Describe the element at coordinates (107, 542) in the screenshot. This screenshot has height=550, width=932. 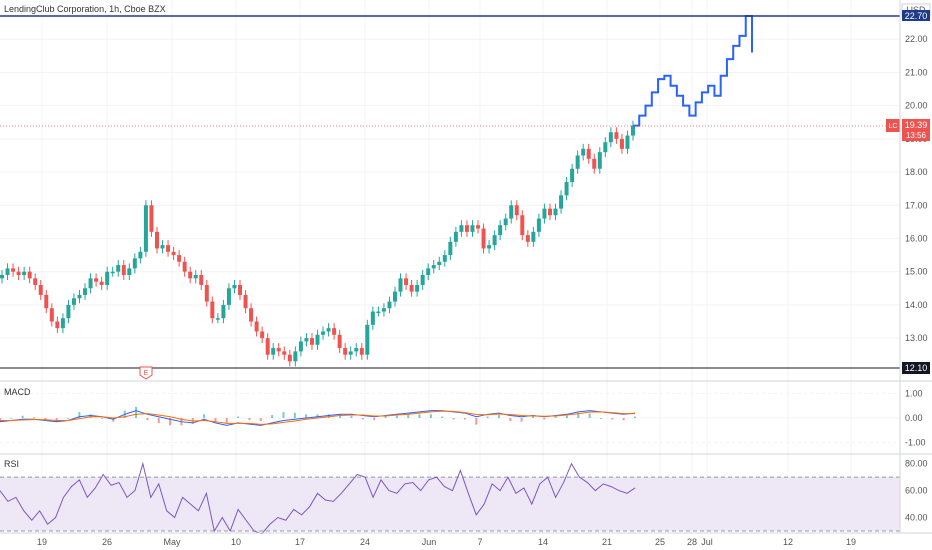
I see `time-tick-label: 26` at that location.